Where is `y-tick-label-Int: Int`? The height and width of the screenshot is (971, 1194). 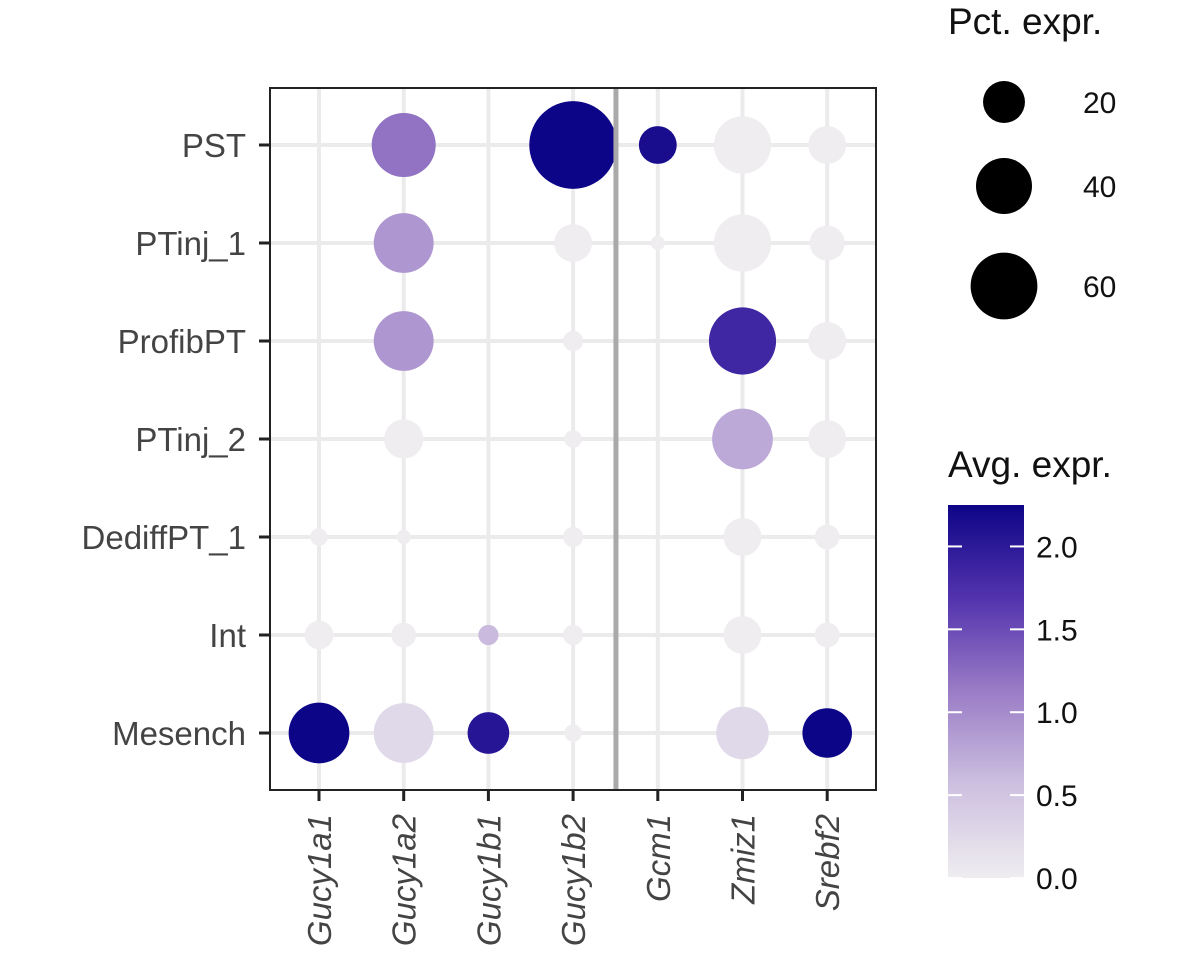 y-tick-label-Int: Int is located at coordinates (227, 635).